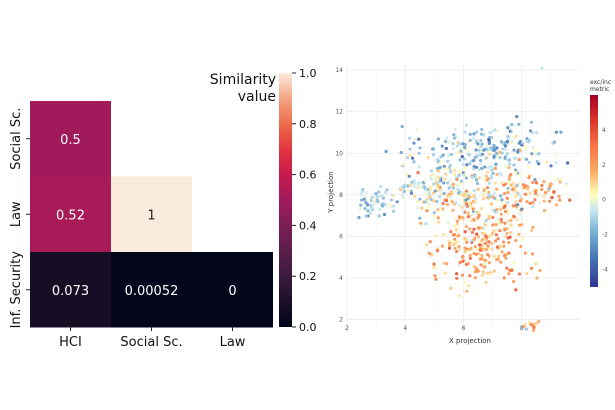  What do you see at coordinates (232, 291) in the screenshot?
I see `heatmap-cell-label: 0` at bounding box center [232, 291].